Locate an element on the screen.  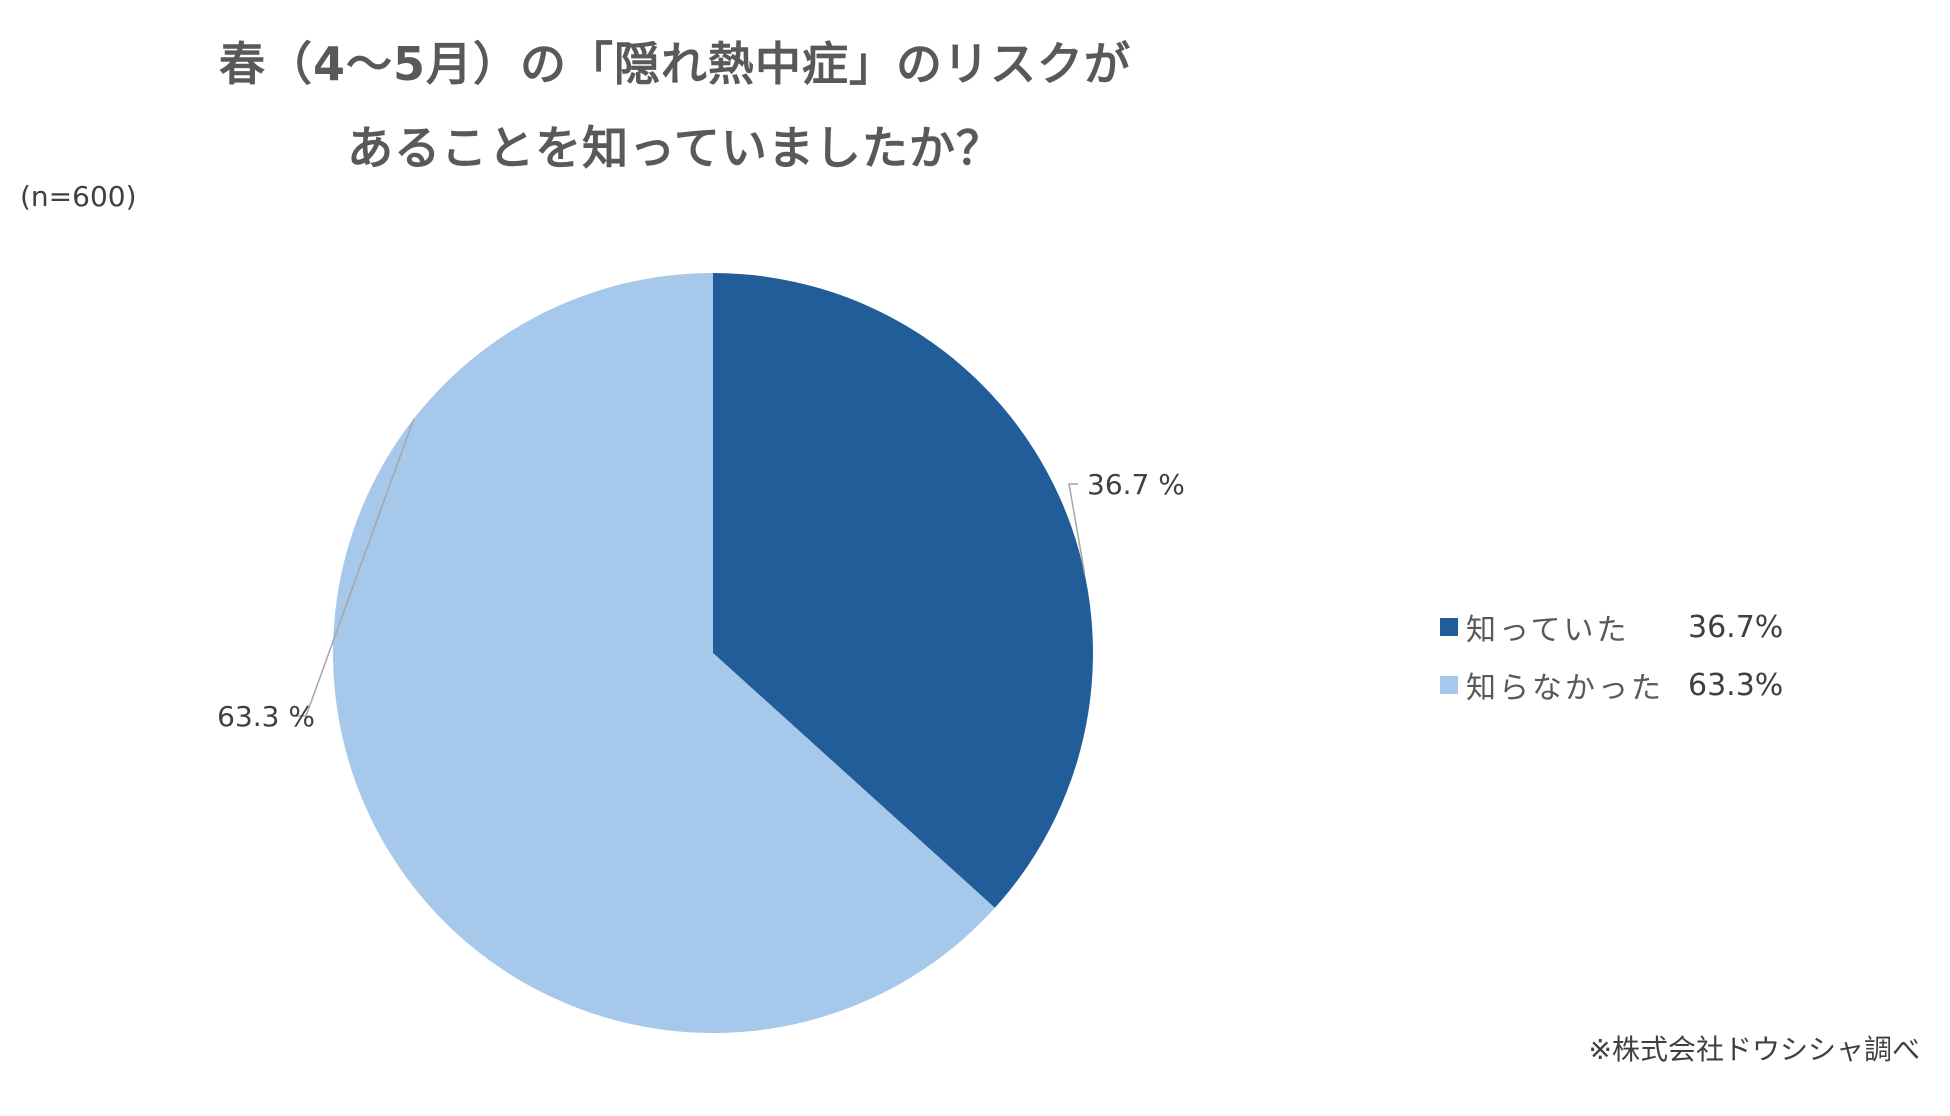
data-label-unknown: 63.3 % is located at coordinates (266, 716).